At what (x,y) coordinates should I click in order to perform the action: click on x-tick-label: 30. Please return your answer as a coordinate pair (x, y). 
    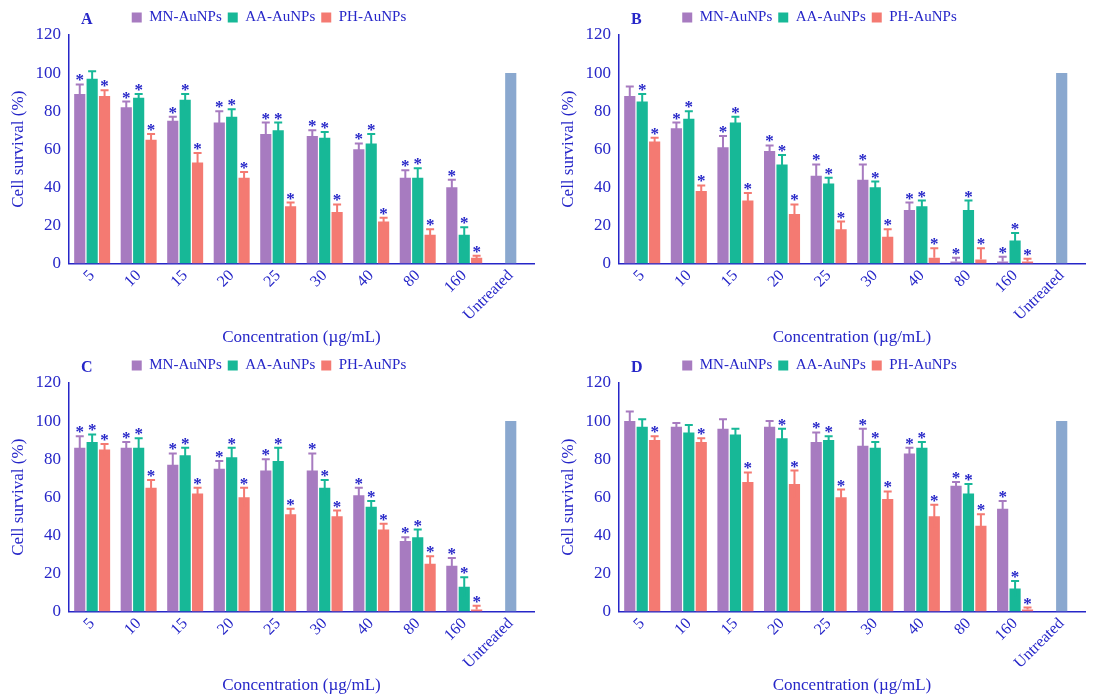
    Looking at the image, I should click on (318, 626).